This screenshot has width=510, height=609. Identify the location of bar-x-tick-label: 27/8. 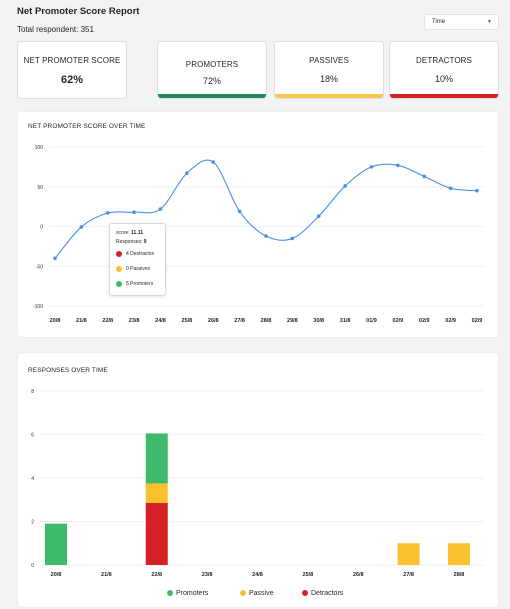
(408, 575).